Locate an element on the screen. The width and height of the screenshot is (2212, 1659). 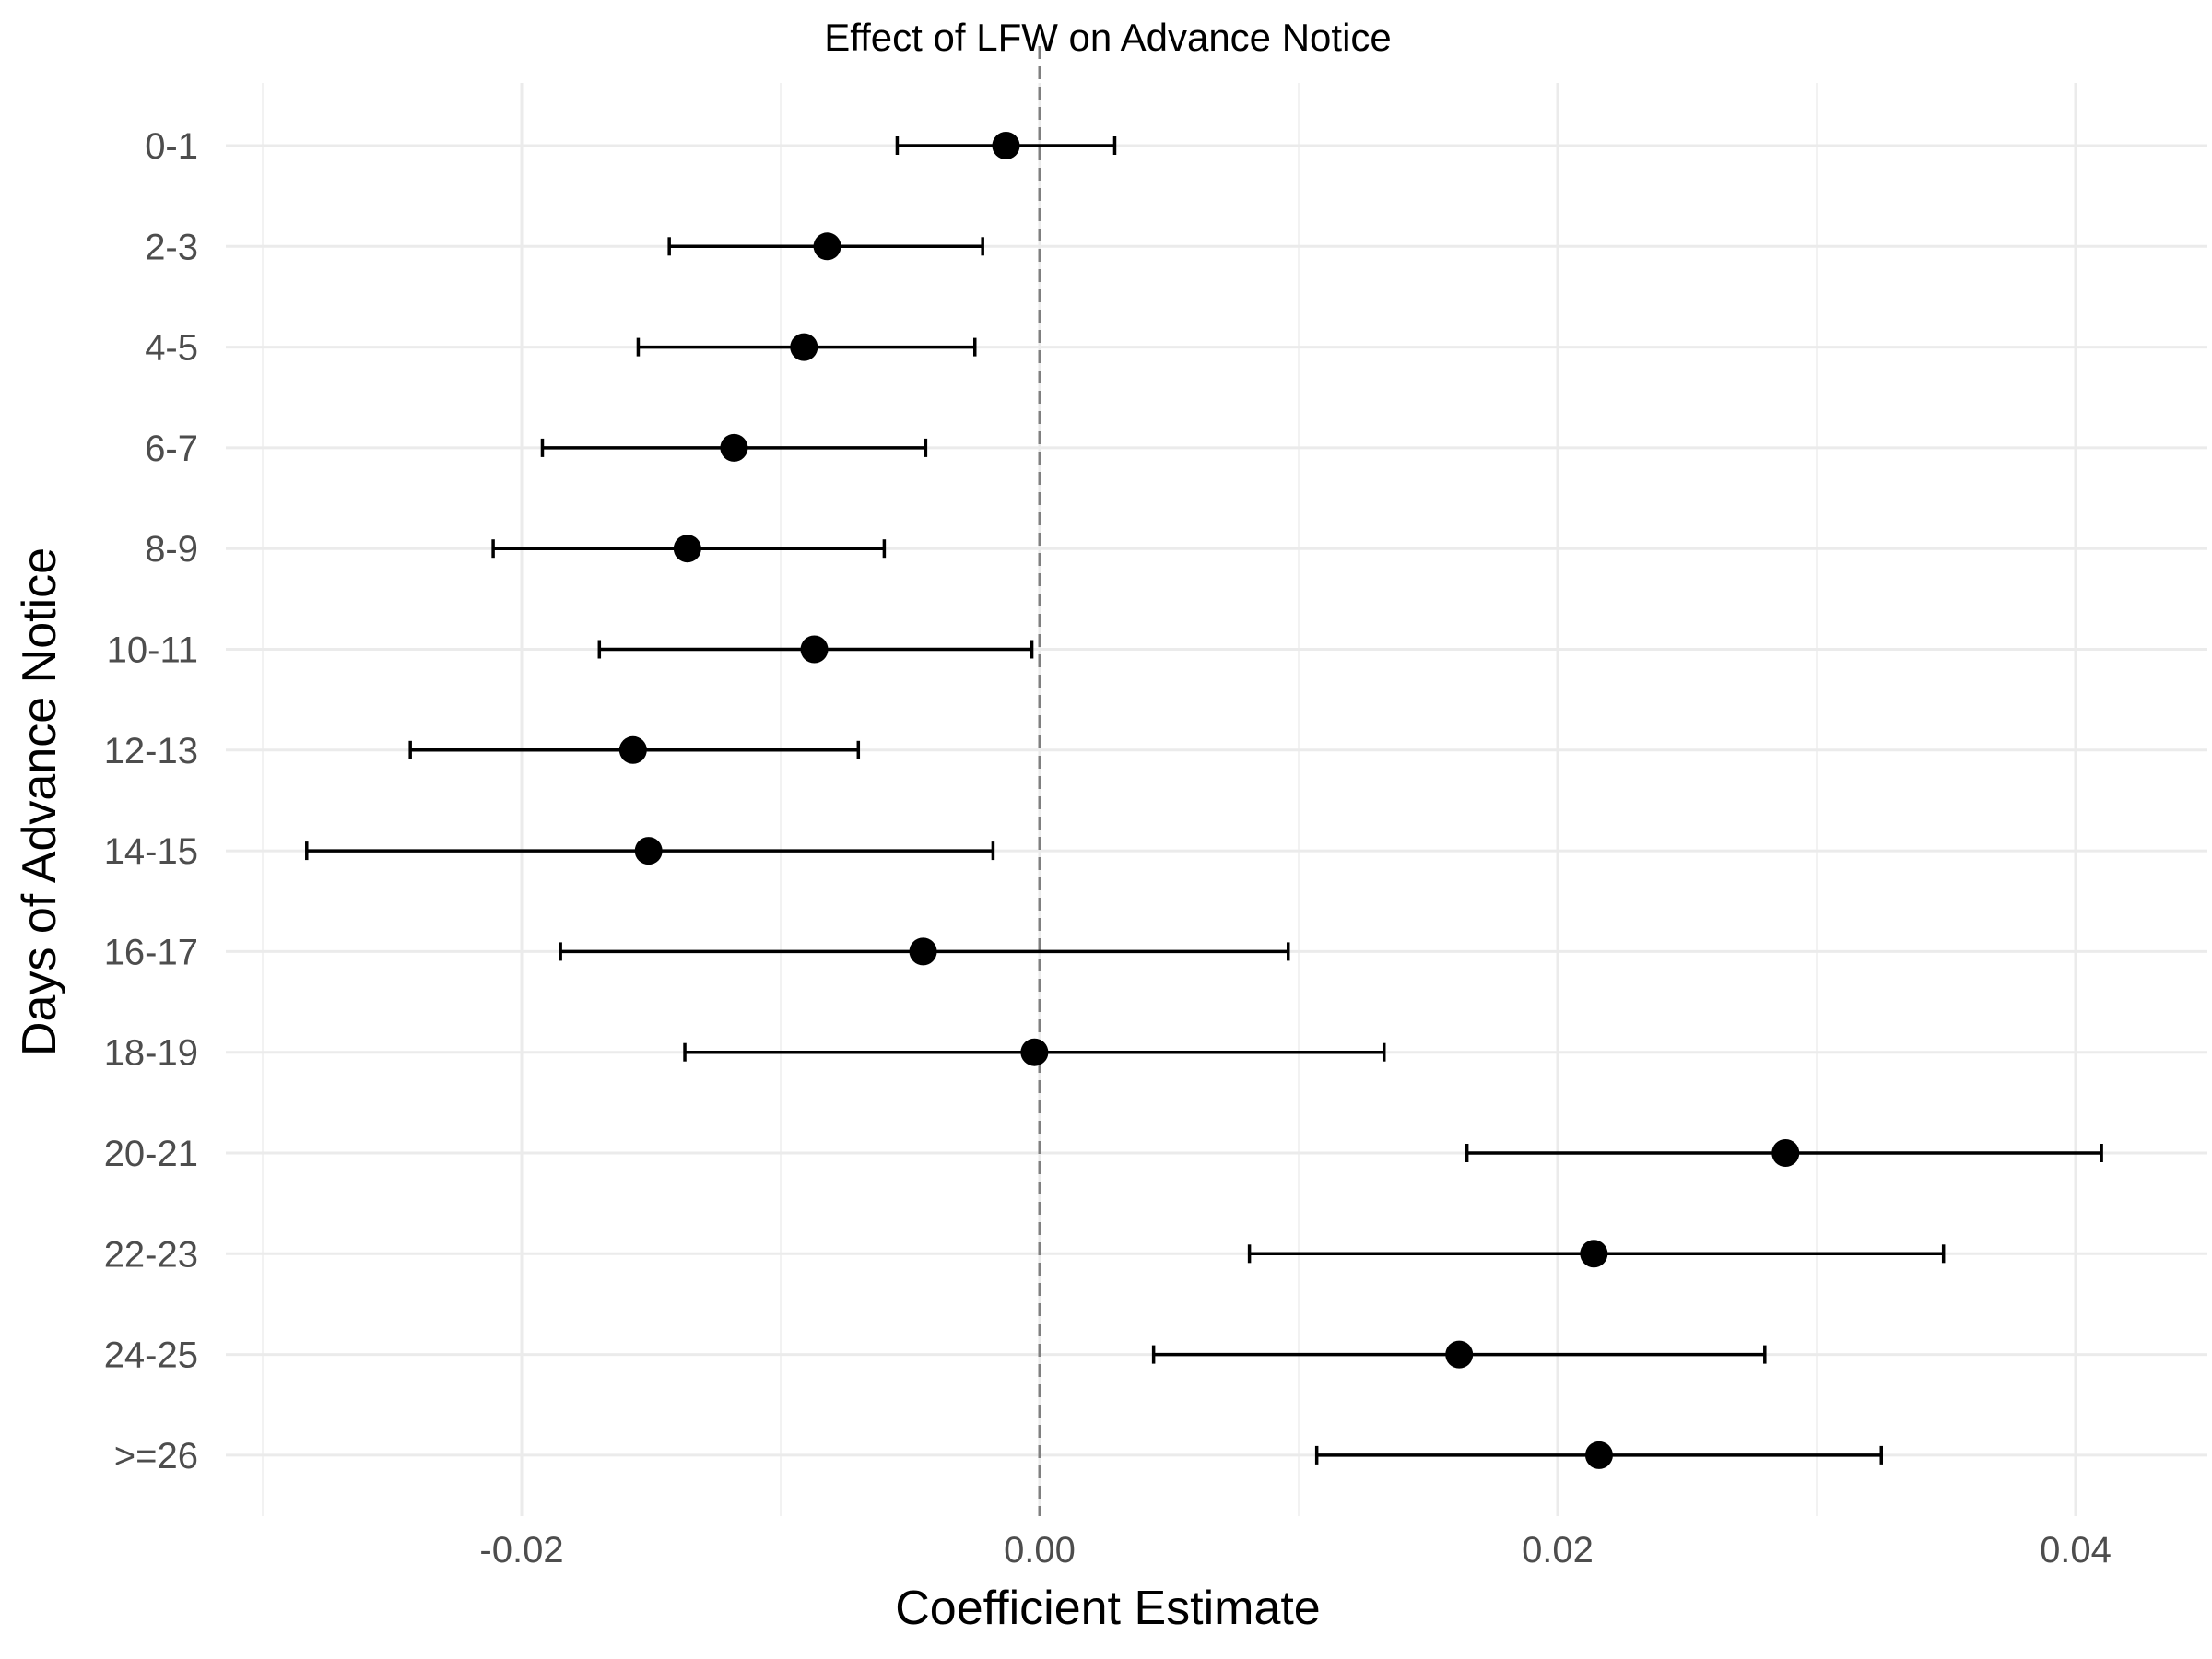
y-tick-label: 8-9 is located at coordinates (171, 549).